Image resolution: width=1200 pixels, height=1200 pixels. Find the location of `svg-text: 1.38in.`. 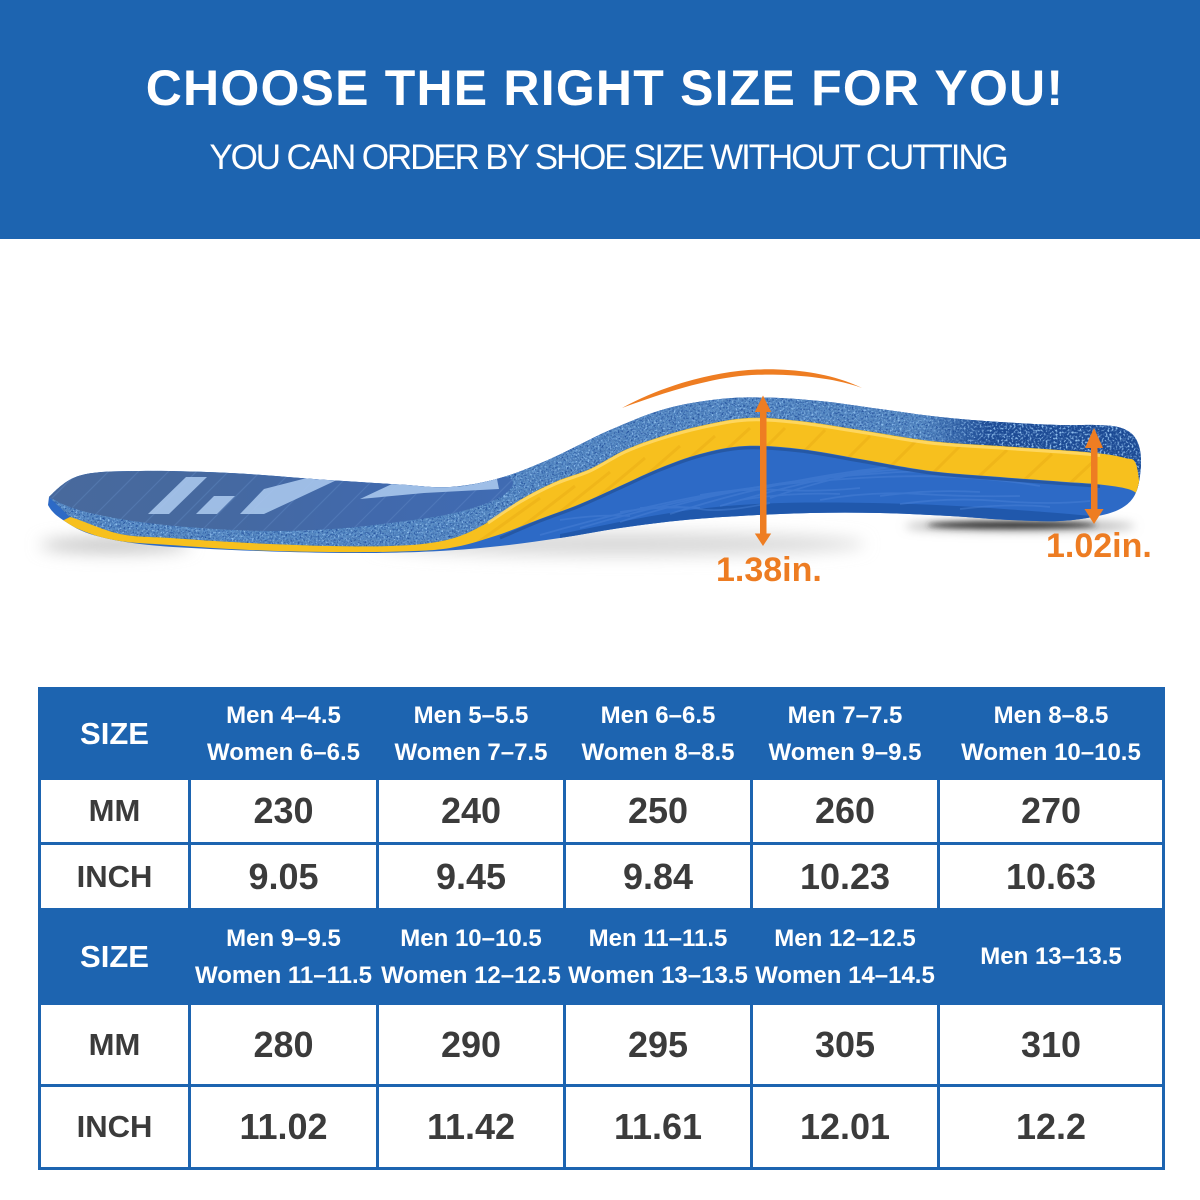

svg-text: 1.38in. is located at coordinates (769, 570).